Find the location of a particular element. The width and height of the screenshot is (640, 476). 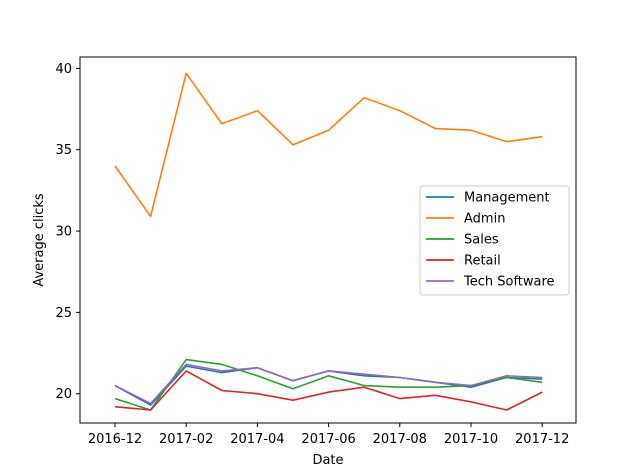

x-tick-label: 2017-12 is located at coordinates (542, 439).